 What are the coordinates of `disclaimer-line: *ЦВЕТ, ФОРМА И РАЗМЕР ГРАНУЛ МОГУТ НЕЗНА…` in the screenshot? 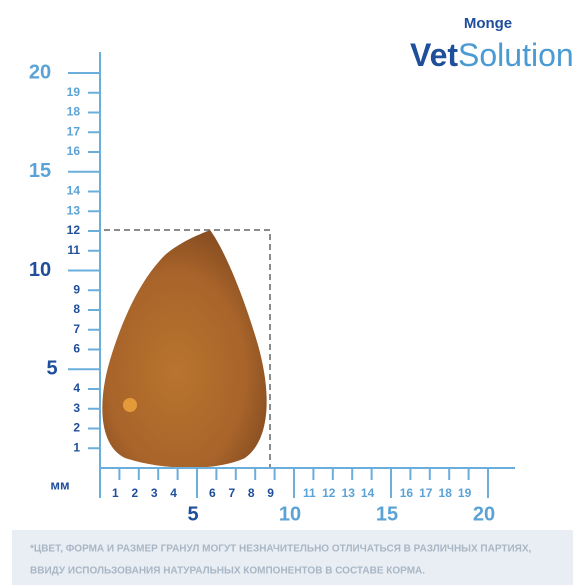 It's located at (281, 549).